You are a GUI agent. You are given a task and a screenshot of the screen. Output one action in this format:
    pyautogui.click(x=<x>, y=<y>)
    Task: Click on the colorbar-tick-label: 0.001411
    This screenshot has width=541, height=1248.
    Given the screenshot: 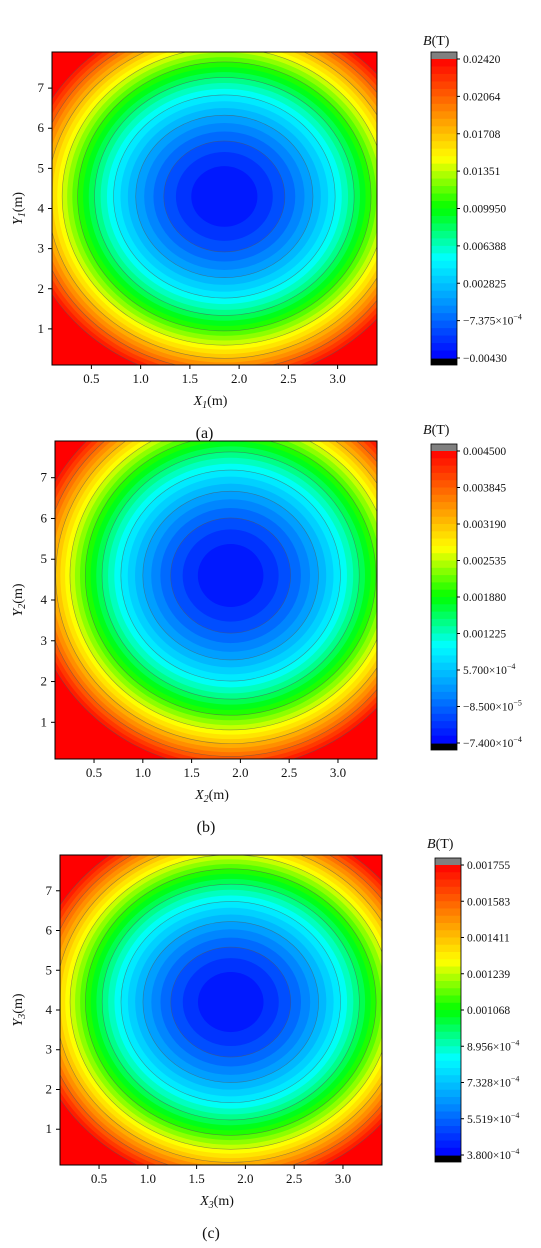 What is the action you would take?
    pyautogui.click(x=488, y=939)
    